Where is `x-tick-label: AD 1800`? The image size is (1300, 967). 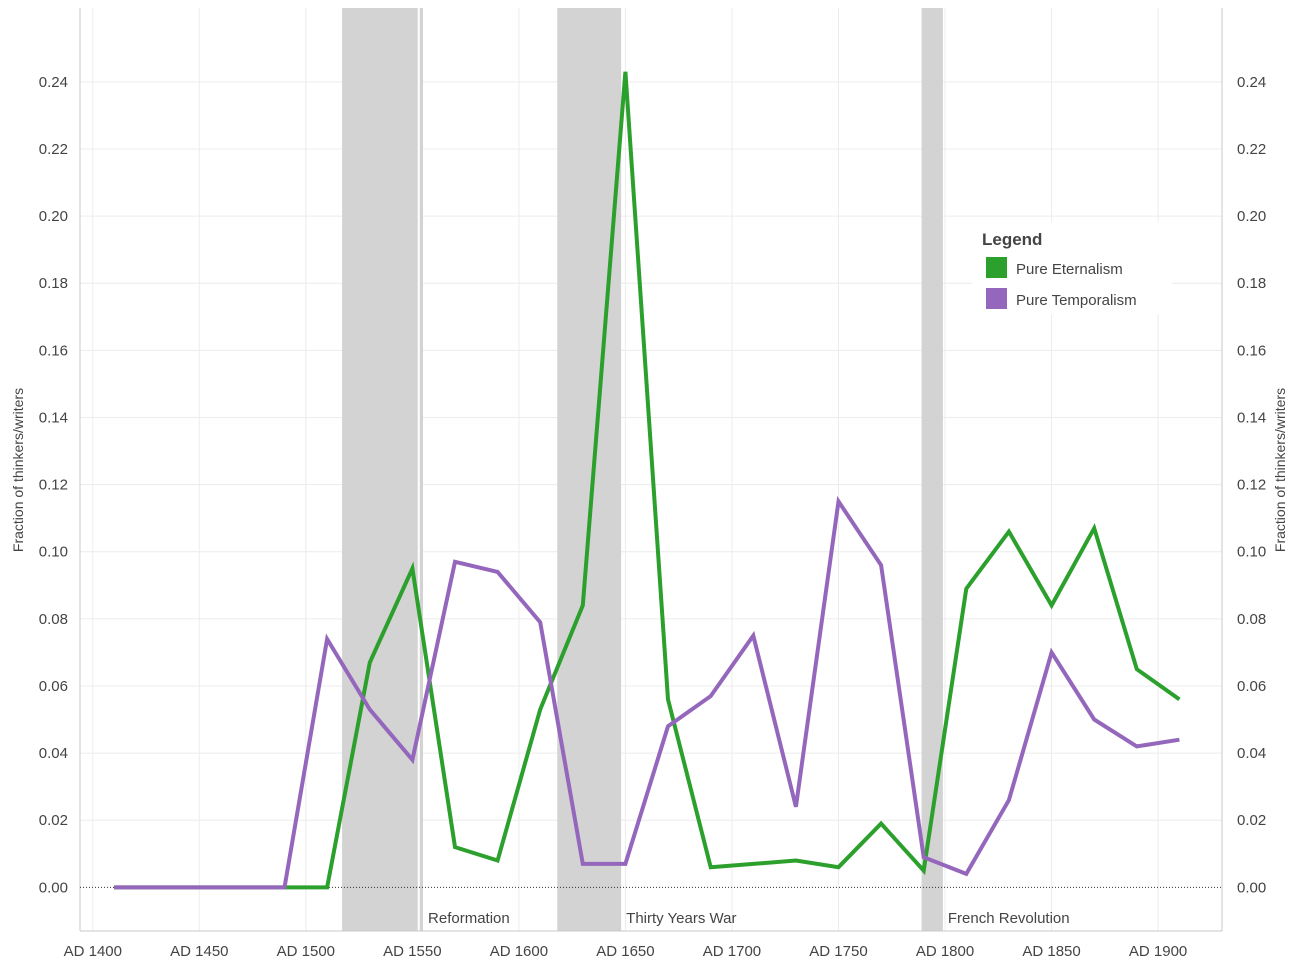
x-tick-label: AD 1800 is located at coordinates (945, 951).